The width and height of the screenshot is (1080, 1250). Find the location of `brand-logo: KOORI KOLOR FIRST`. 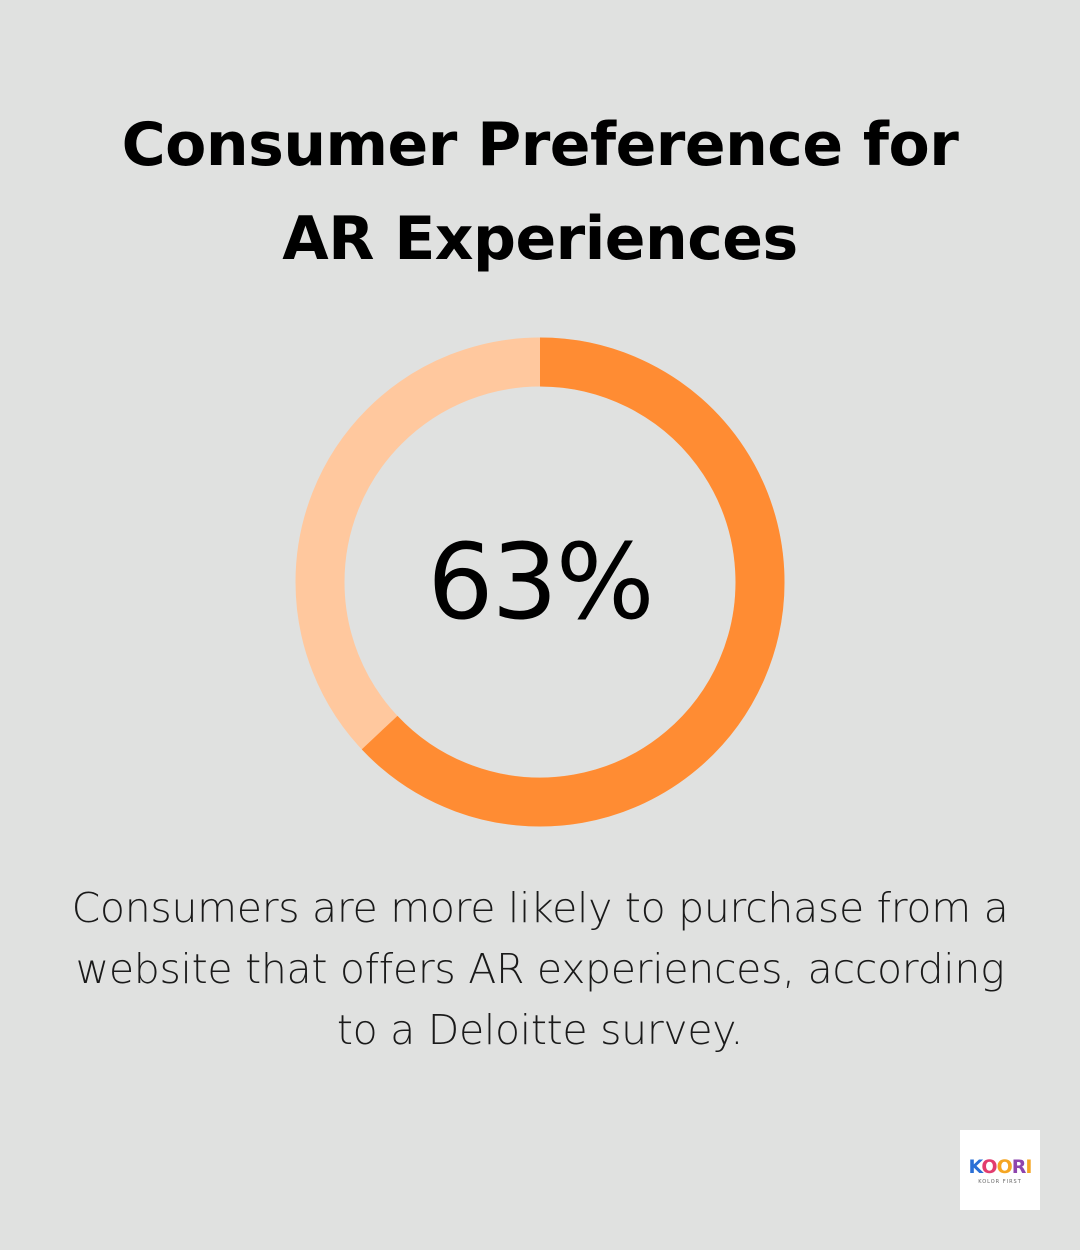

brand-logo: KOORI KOLOR FIRST is located at coordinates (1000, 1170).